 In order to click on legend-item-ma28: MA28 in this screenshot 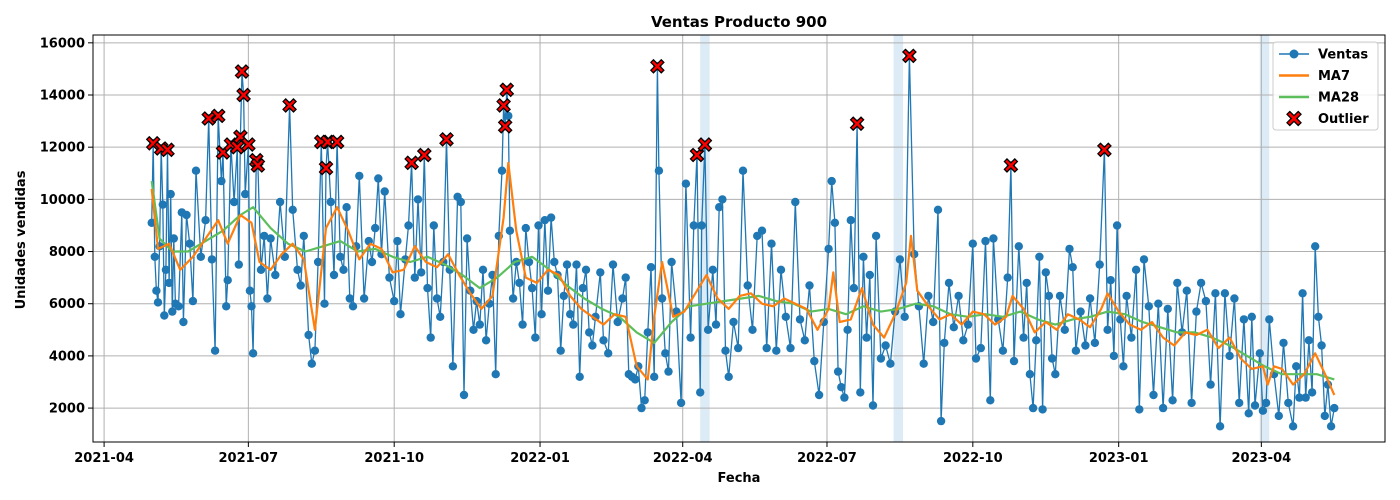, I will do `click(1319, 98)`.